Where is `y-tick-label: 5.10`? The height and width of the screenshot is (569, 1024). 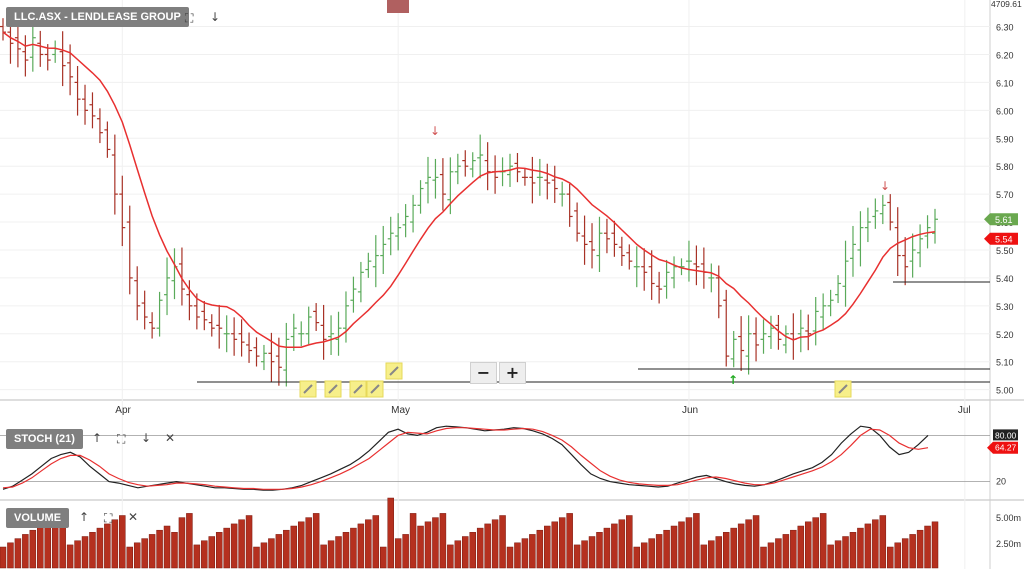 y-tick-label: 5.10 is located at coordinates (1005, 363).